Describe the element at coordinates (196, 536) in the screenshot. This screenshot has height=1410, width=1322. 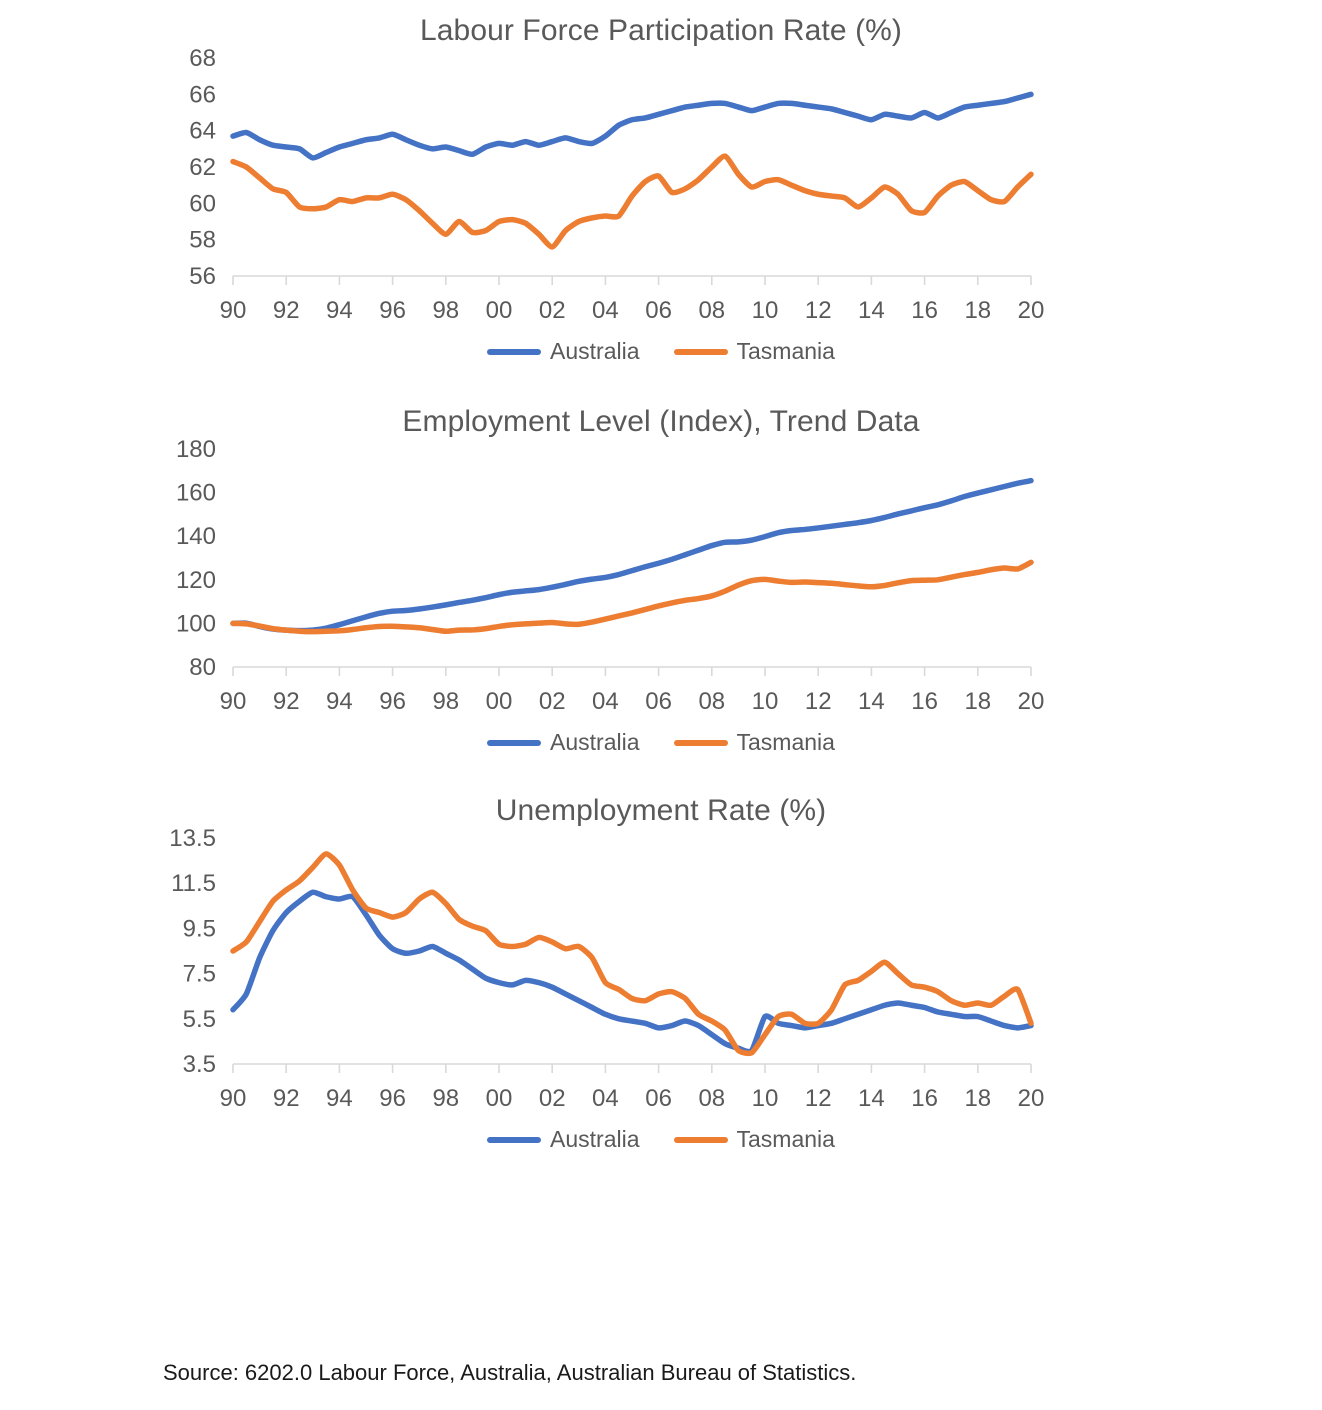
I see `y-axis-tick-label: 140` at that location.